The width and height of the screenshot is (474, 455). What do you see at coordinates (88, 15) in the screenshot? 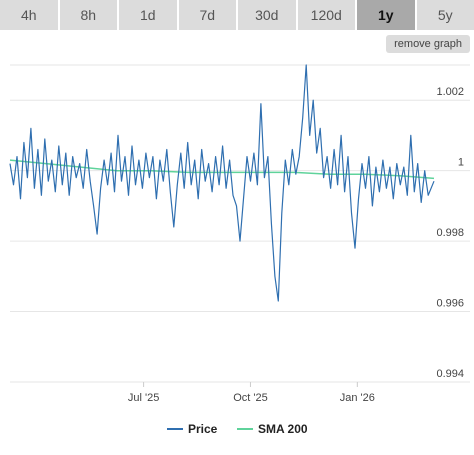
I see `tab-8h: 8h` at bounding box center [88, 15].